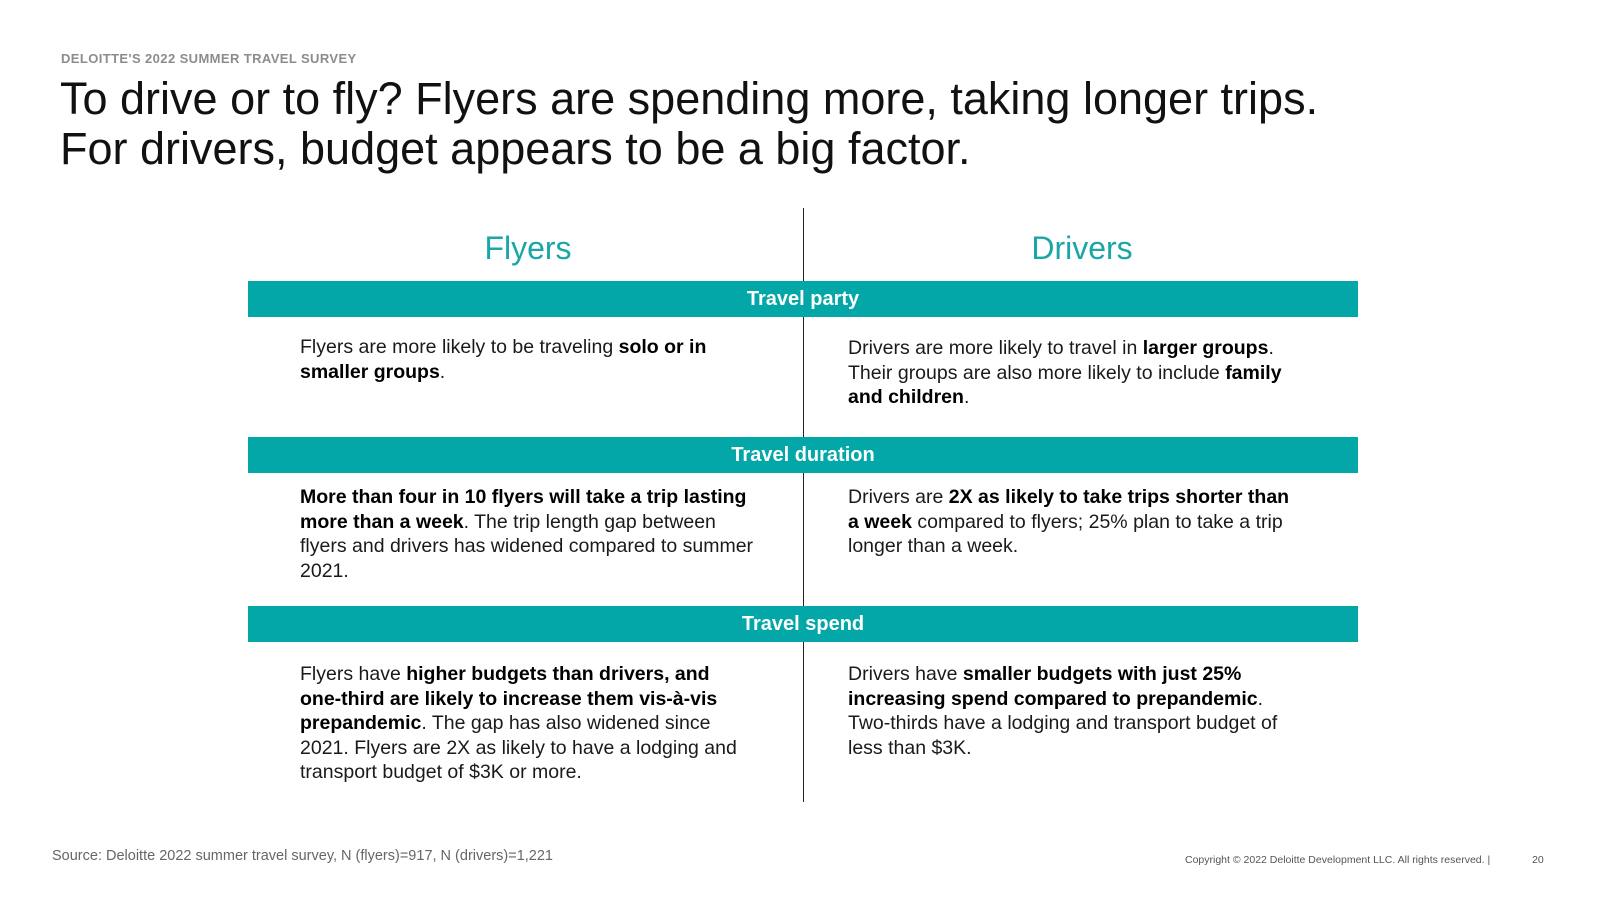 The image size is (1600, 900). What do you see at coordinates (503, 359) in the screenshot?
I see `emphasis-text: solo or in smaller groups` at bounding box center [503, 359].